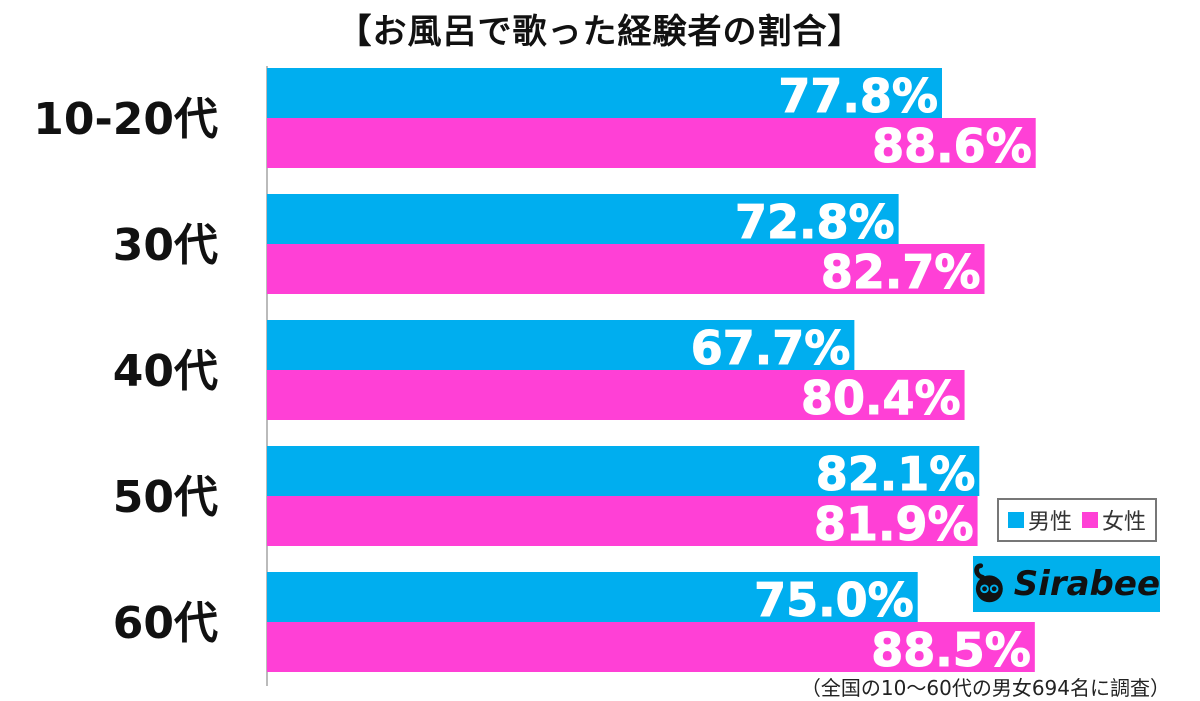 The height and width of the screenshot is (701, 1200). Describe the element at coordinates (165, 245) in the screenshot. I see `category-label: 30代` at that location.